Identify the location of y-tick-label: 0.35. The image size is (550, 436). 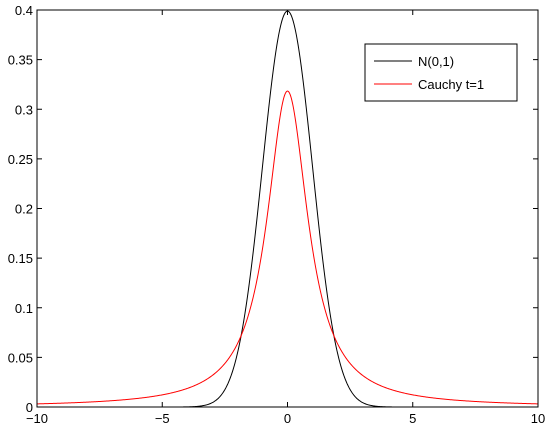
(20, 60).